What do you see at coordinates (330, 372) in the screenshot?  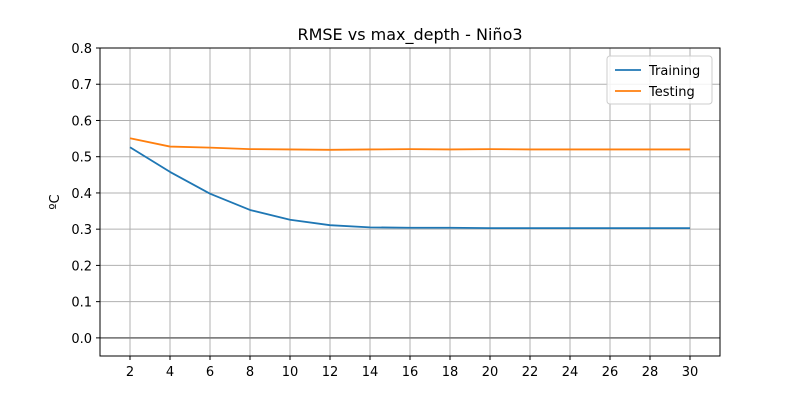 I see `x-tick-label: 12` at bounding box center [330, 372].